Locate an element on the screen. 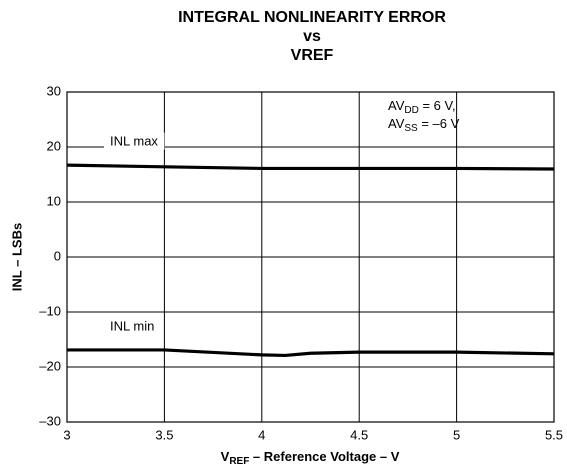 This screenshot has height=472, width=567. x-tick-label: 4 is located at coordinates (261, 434).